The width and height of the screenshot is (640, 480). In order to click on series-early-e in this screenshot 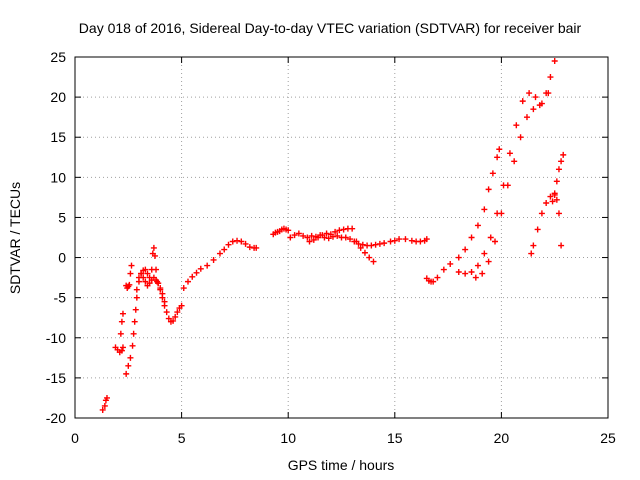, I will do `click(129, 277)`.